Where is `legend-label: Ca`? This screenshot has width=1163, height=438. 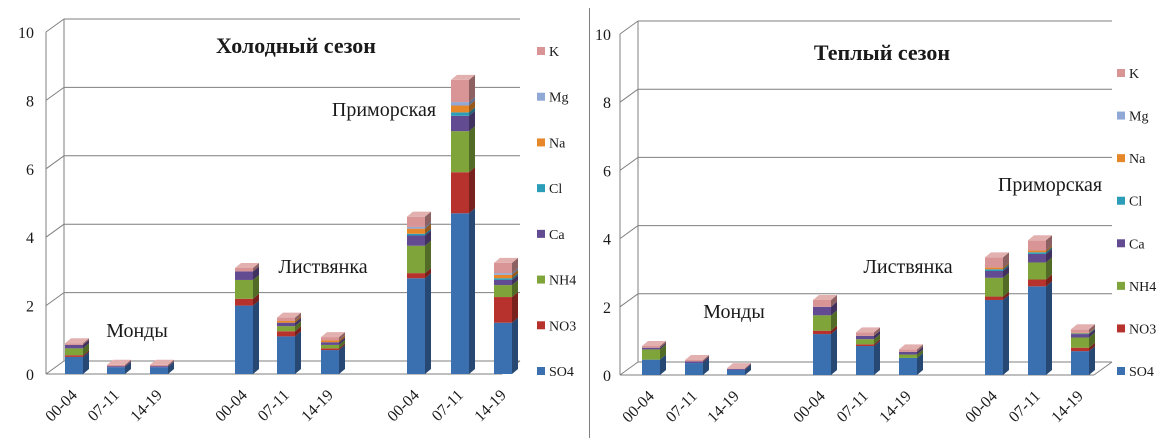
legend-label: Ca is located at coordinates (557, 235).